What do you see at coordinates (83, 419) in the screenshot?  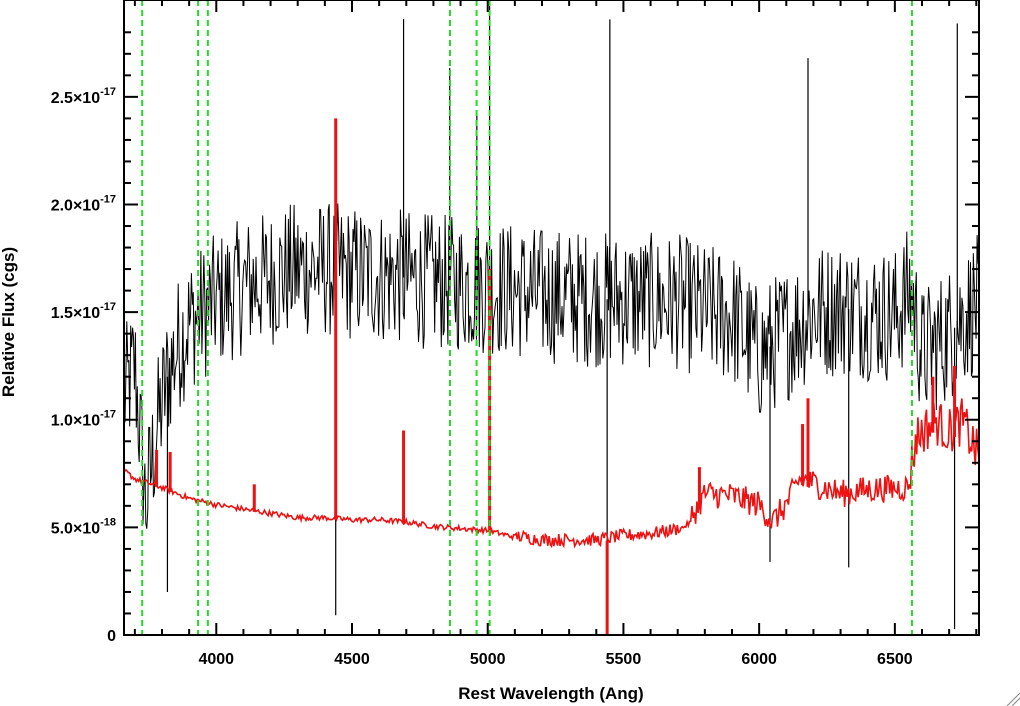 I see `y-tick-label: 1.0×10⁻¹⁷` at bounding box center [83, 419].